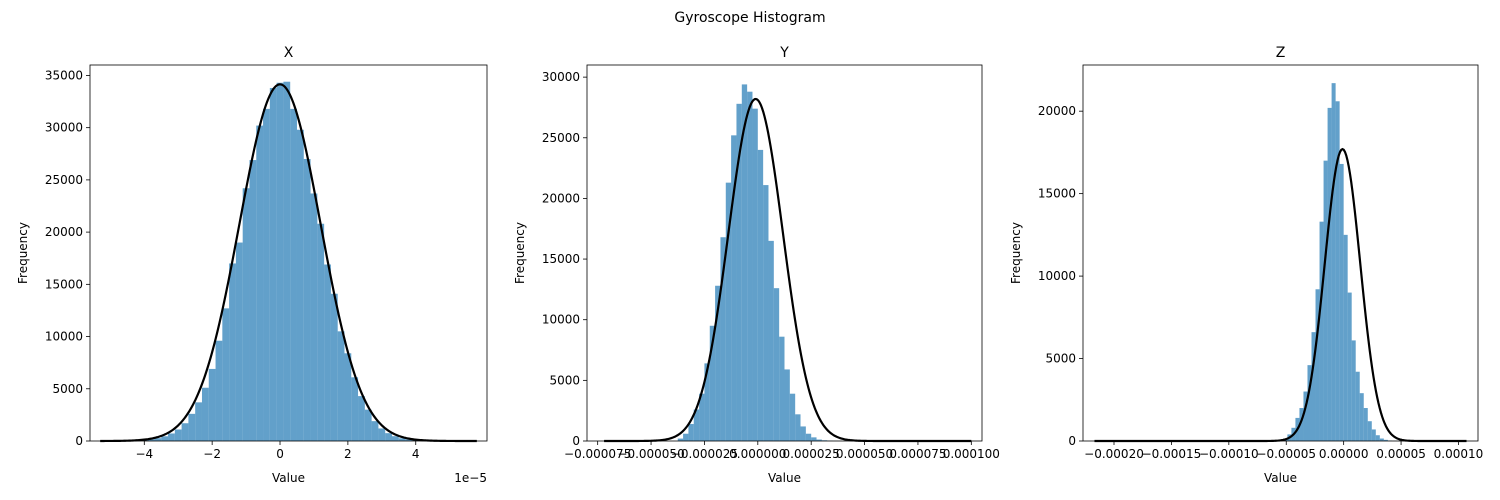 The height and width of the screenshot is (500, 1500). Describe the element at coordinates (64, 284) in the screenshot. I see `y-tick-label: 15000` at that location.